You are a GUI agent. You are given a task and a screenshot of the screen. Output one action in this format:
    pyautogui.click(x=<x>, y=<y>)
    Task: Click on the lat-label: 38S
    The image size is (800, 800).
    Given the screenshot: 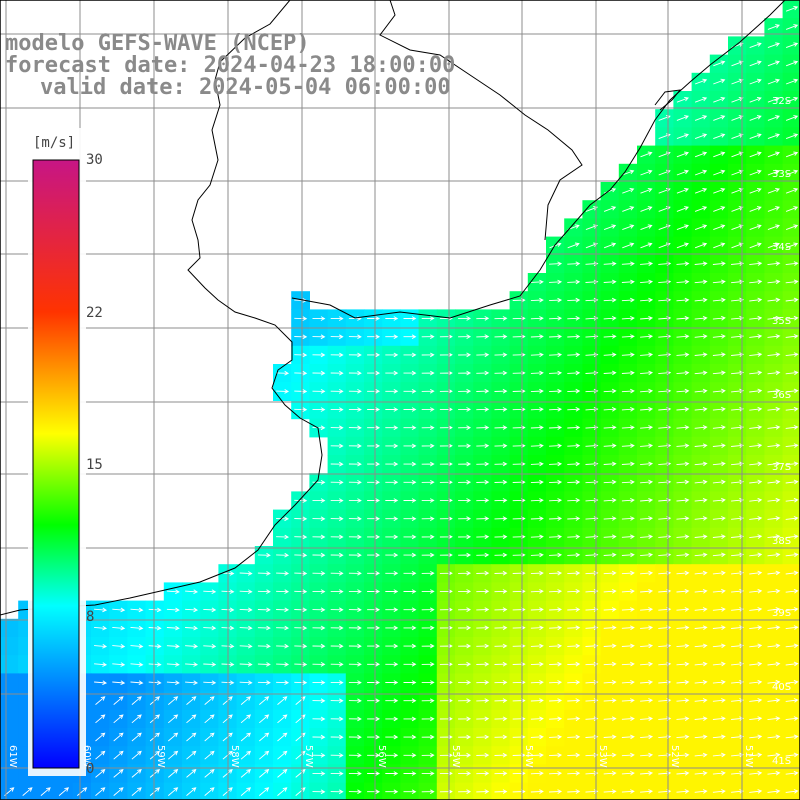 What is the action you would take?
    pyautogui.click(x=781, y=541)
    